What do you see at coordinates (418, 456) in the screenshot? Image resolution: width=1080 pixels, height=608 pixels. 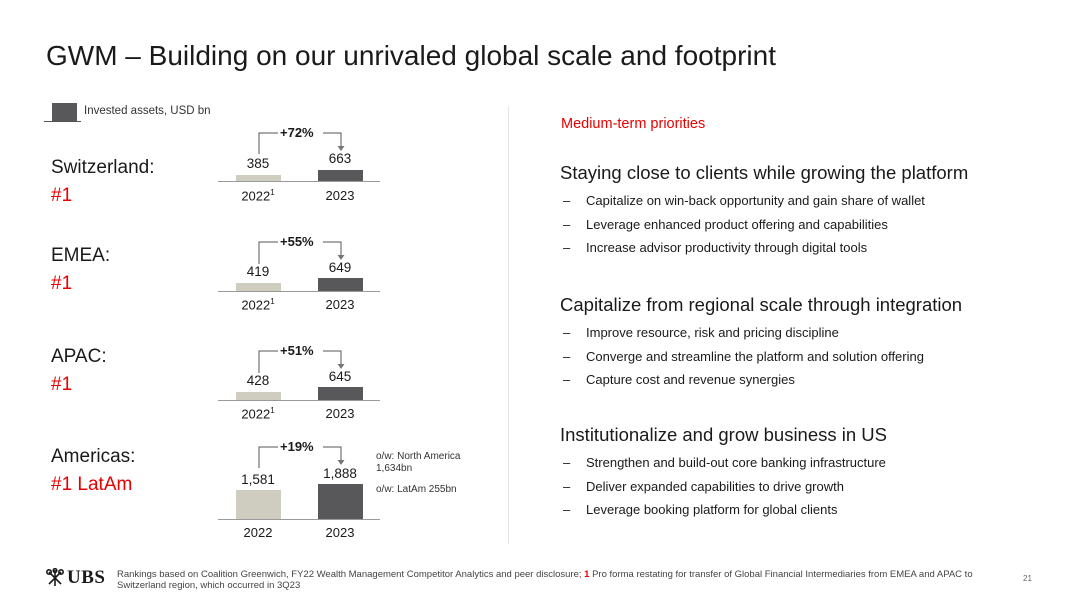 I see `north-america-note-line1: o/w: North America` at bounding box center [418, 456].